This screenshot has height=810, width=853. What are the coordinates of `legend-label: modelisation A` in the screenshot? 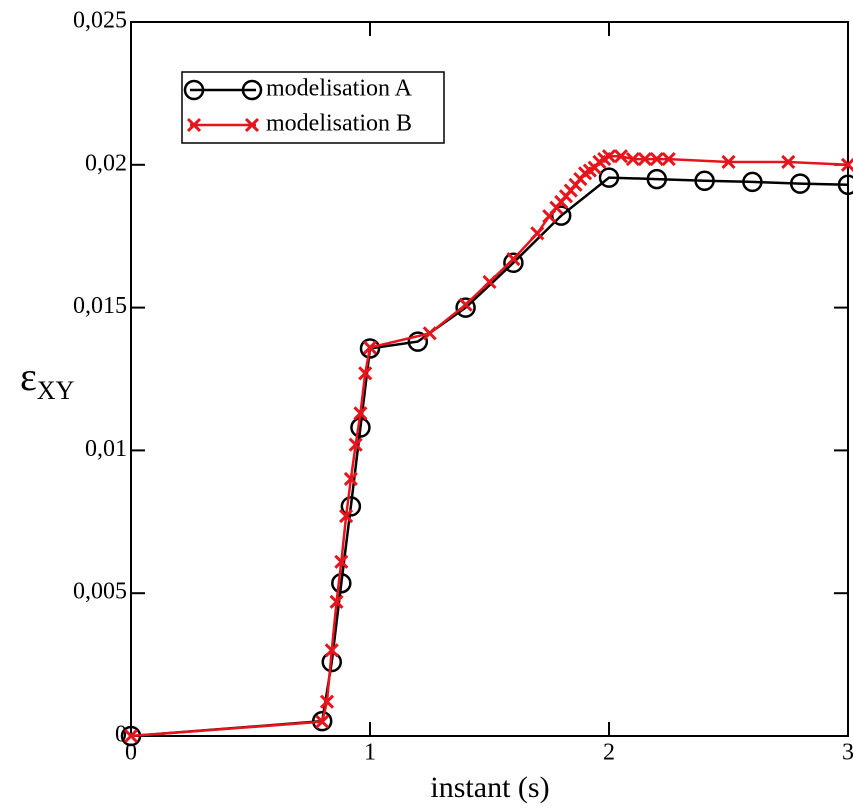 It's located at (339, 89).